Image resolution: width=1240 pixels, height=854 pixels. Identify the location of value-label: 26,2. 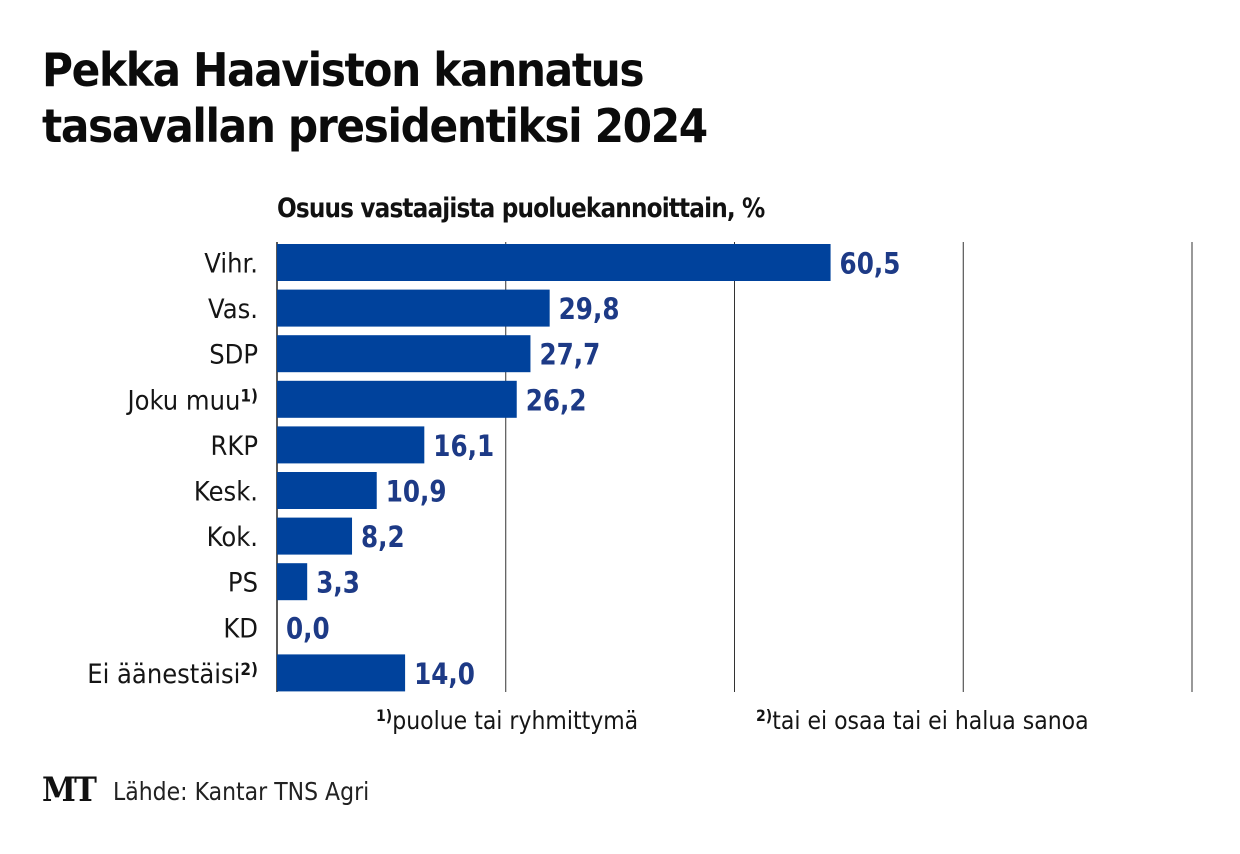
(556, 400).